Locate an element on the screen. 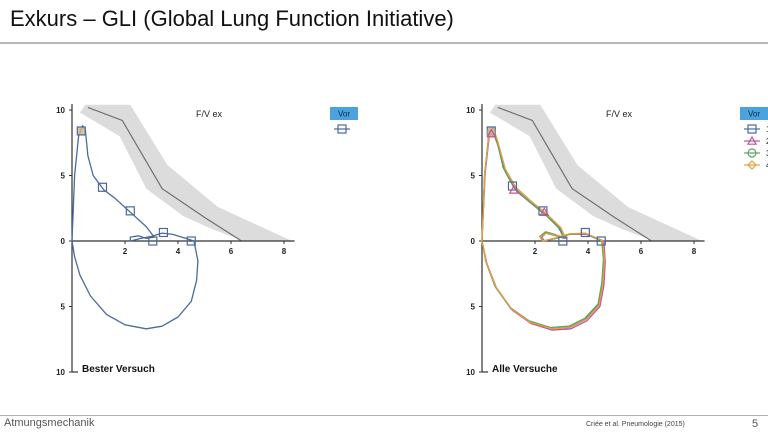  footer-citation: Criée et al. Pneumologie (2015) is located at coordinates (635, 424).